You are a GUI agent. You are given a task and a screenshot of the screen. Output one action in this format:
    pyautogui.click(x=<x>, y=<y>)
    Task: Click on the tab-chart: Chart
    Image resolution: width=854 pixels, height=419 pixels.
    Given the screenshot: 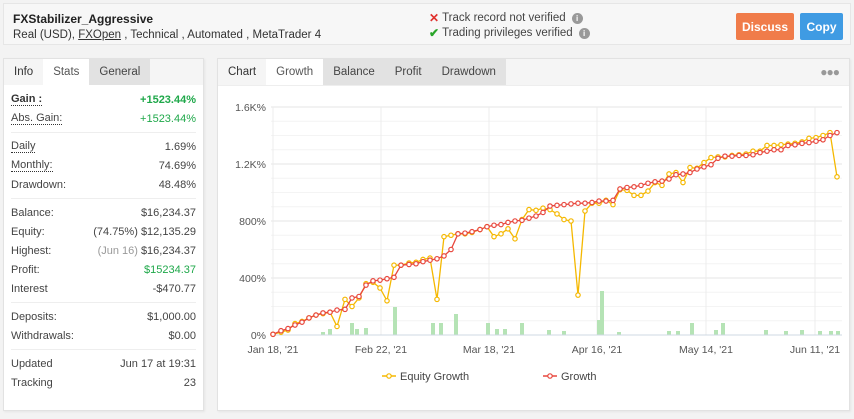 What is the action you would take?
    pyautogui.click(x=242, y=72)
    